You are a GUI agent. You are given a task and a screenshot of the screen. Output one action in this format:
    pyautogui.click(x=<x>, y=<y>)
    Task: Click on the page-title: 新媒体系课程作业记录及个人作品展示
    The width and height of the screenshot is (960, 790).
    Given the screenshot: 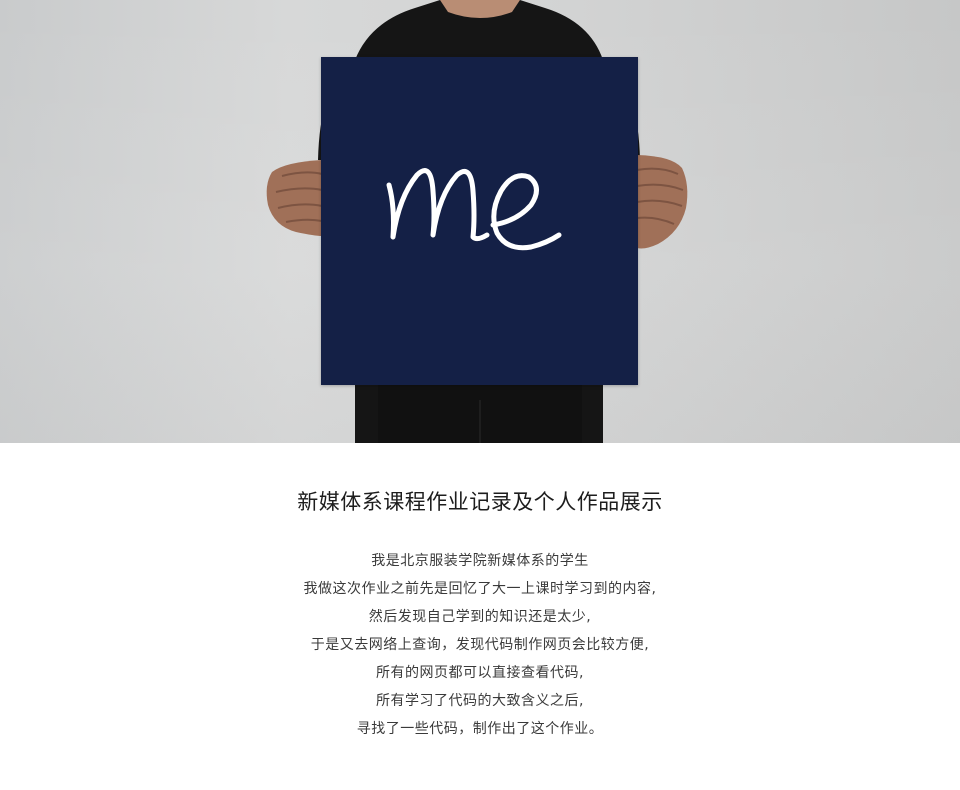 What is the action you would take?
    pyautogui.click(x=480, y=502)
    